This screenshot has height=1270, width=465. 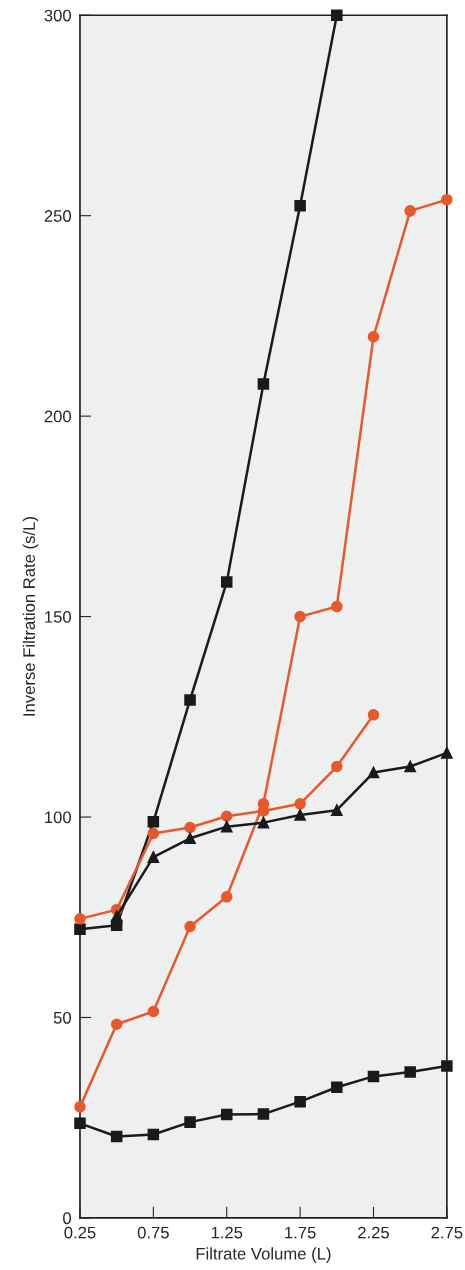 What do you see at coordinates (58, 817) in the screenshot?
I see `y-tick-label: 100` at bounding box center [58, 817].